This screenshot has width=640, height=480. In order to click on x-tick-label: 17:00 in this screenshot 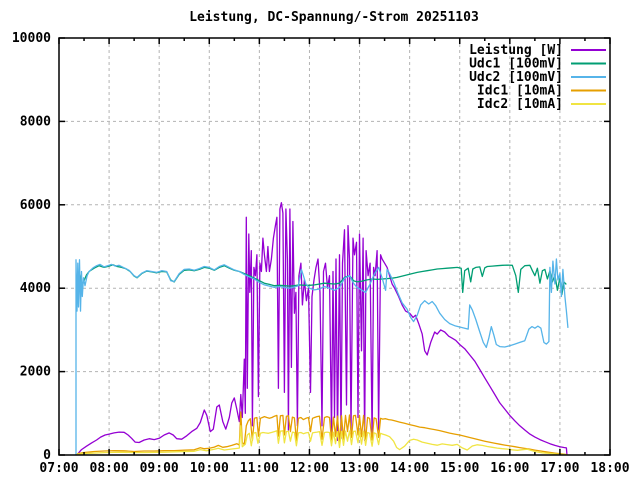, I will do `click(559, 468)`.